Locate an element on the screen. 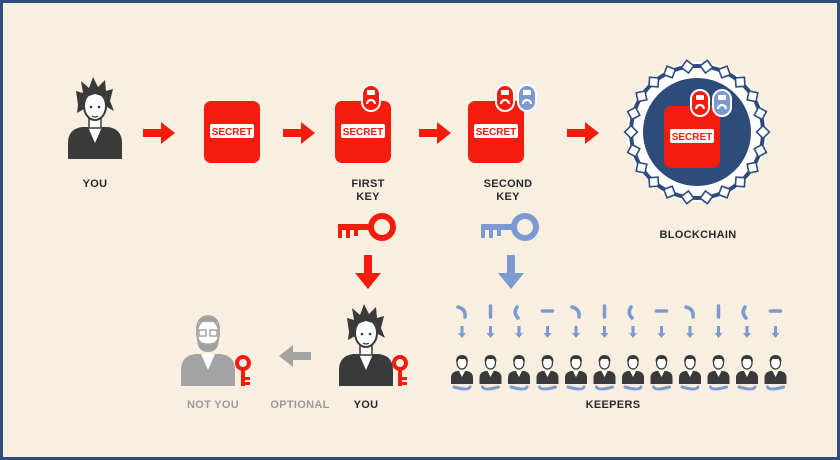  label-second-key-line1: SECOND is located at coordinates (508, 184).